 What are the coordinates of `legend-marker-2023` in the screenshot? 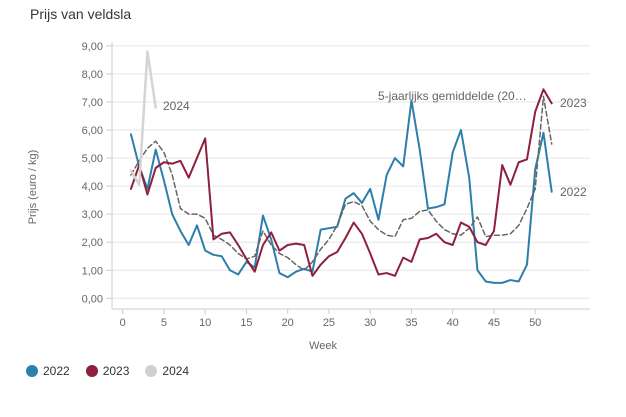 It's located at (91, 371).